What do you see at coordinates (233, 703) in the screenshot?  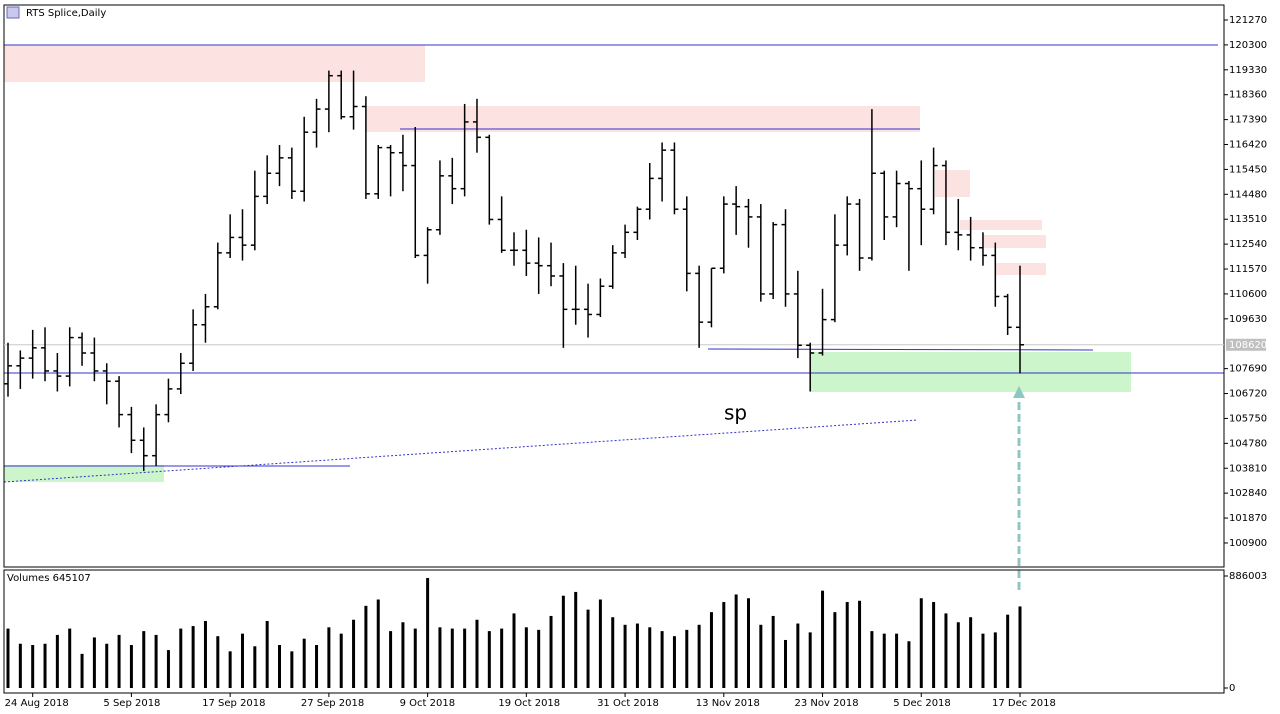 I see `x-tick-label: 17 Sep 2018` at bounding box center [233, 703].